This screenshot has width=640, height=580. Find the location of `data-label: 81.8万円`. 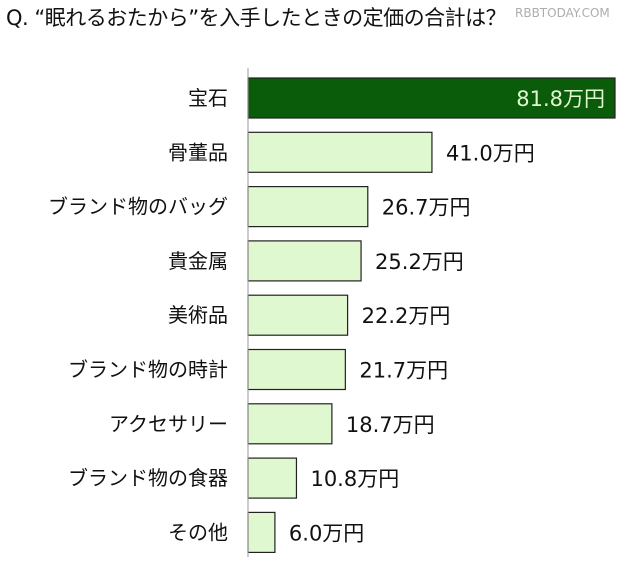

data-label: 81.8万円 is located at coordinates (560, 99).